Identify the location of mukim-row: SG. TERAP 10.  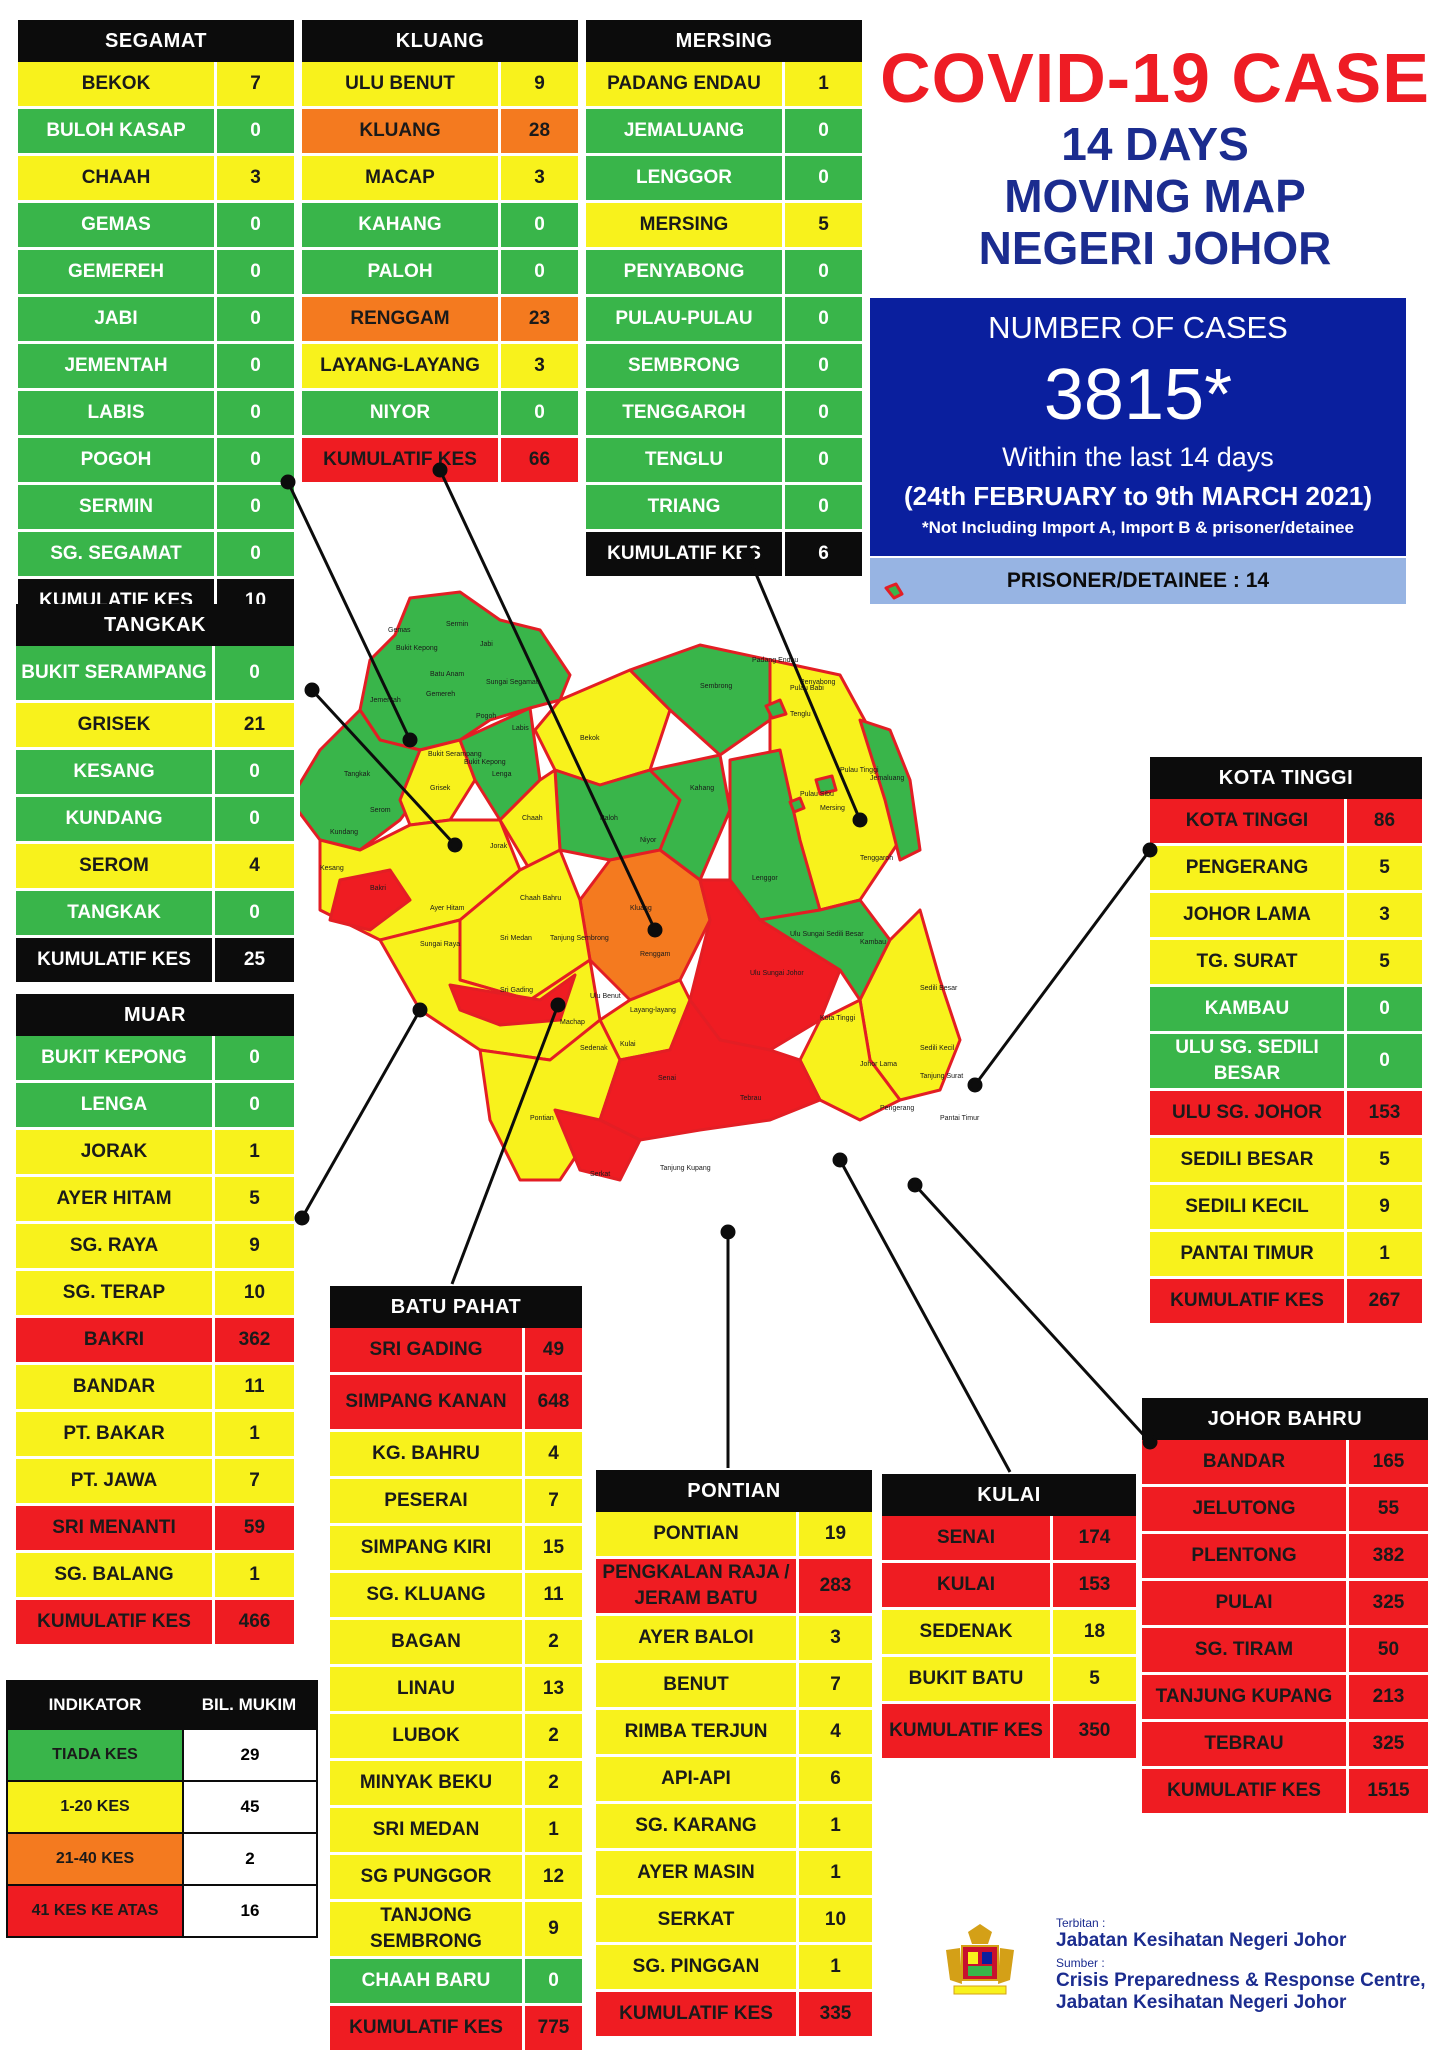
(155, 1294).